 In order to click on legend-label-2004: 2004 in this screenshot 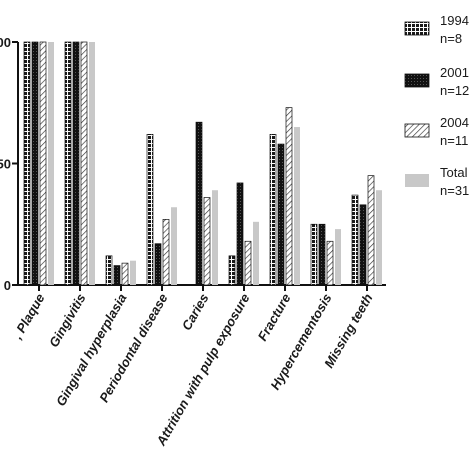, I will do `click(454, 122)`.